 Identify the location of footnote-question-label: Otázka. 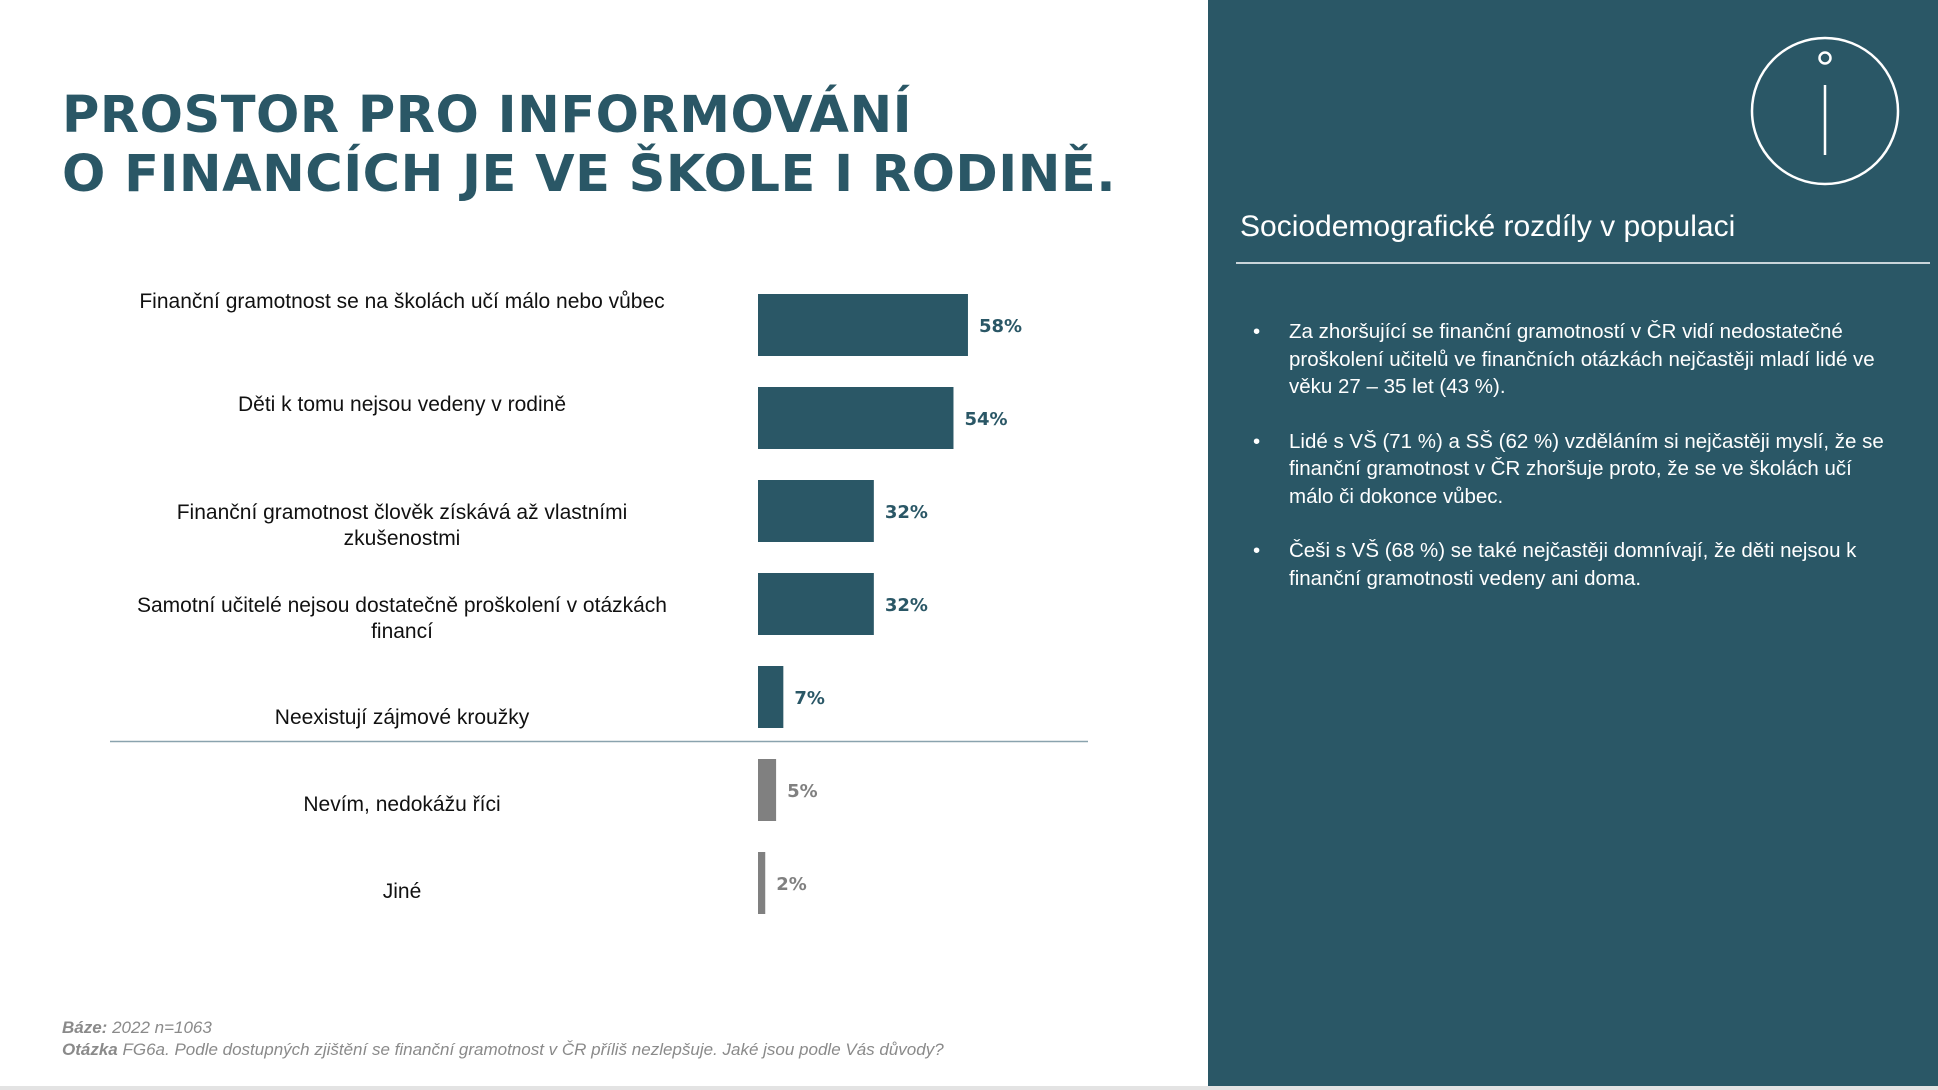
(90, 1049).